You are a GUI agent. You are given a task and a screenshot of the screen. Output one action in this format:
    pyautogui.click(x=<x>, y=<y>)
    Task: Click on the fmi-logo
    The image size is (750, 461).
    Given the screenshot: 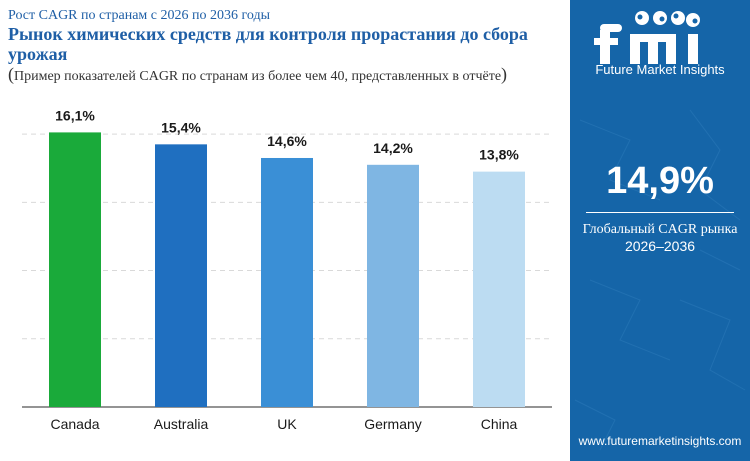 What is the action you would take?
    pyautogui.click(x=647, y=37)
    